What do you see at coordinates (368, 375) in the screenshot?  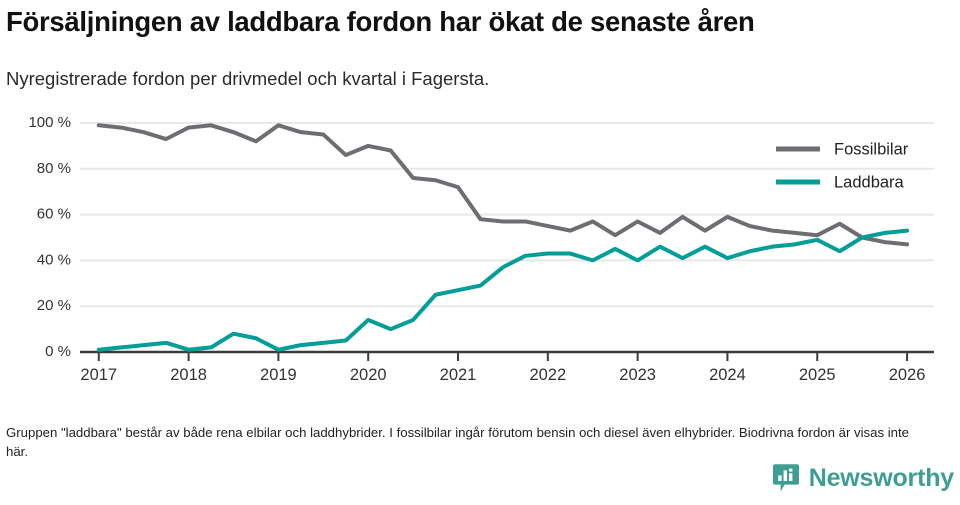 I see `x-axis-tick-label: 2020` at bounding box center [368, 375].